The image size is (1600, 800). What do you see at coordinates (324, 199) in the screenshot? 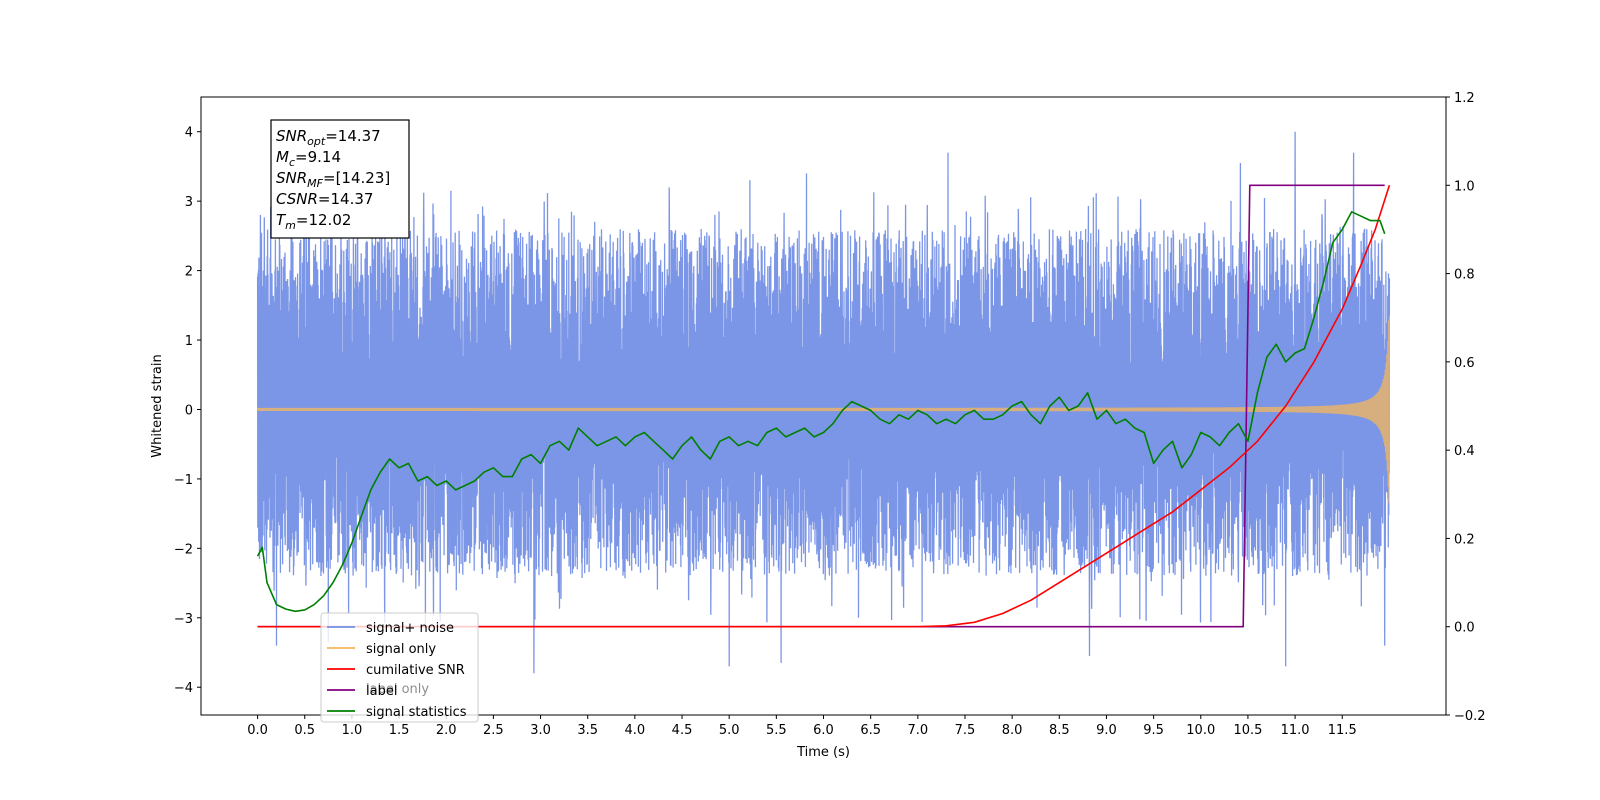
I see `annotation-line: CSNR=14.37` at bounding box center [324, 199].